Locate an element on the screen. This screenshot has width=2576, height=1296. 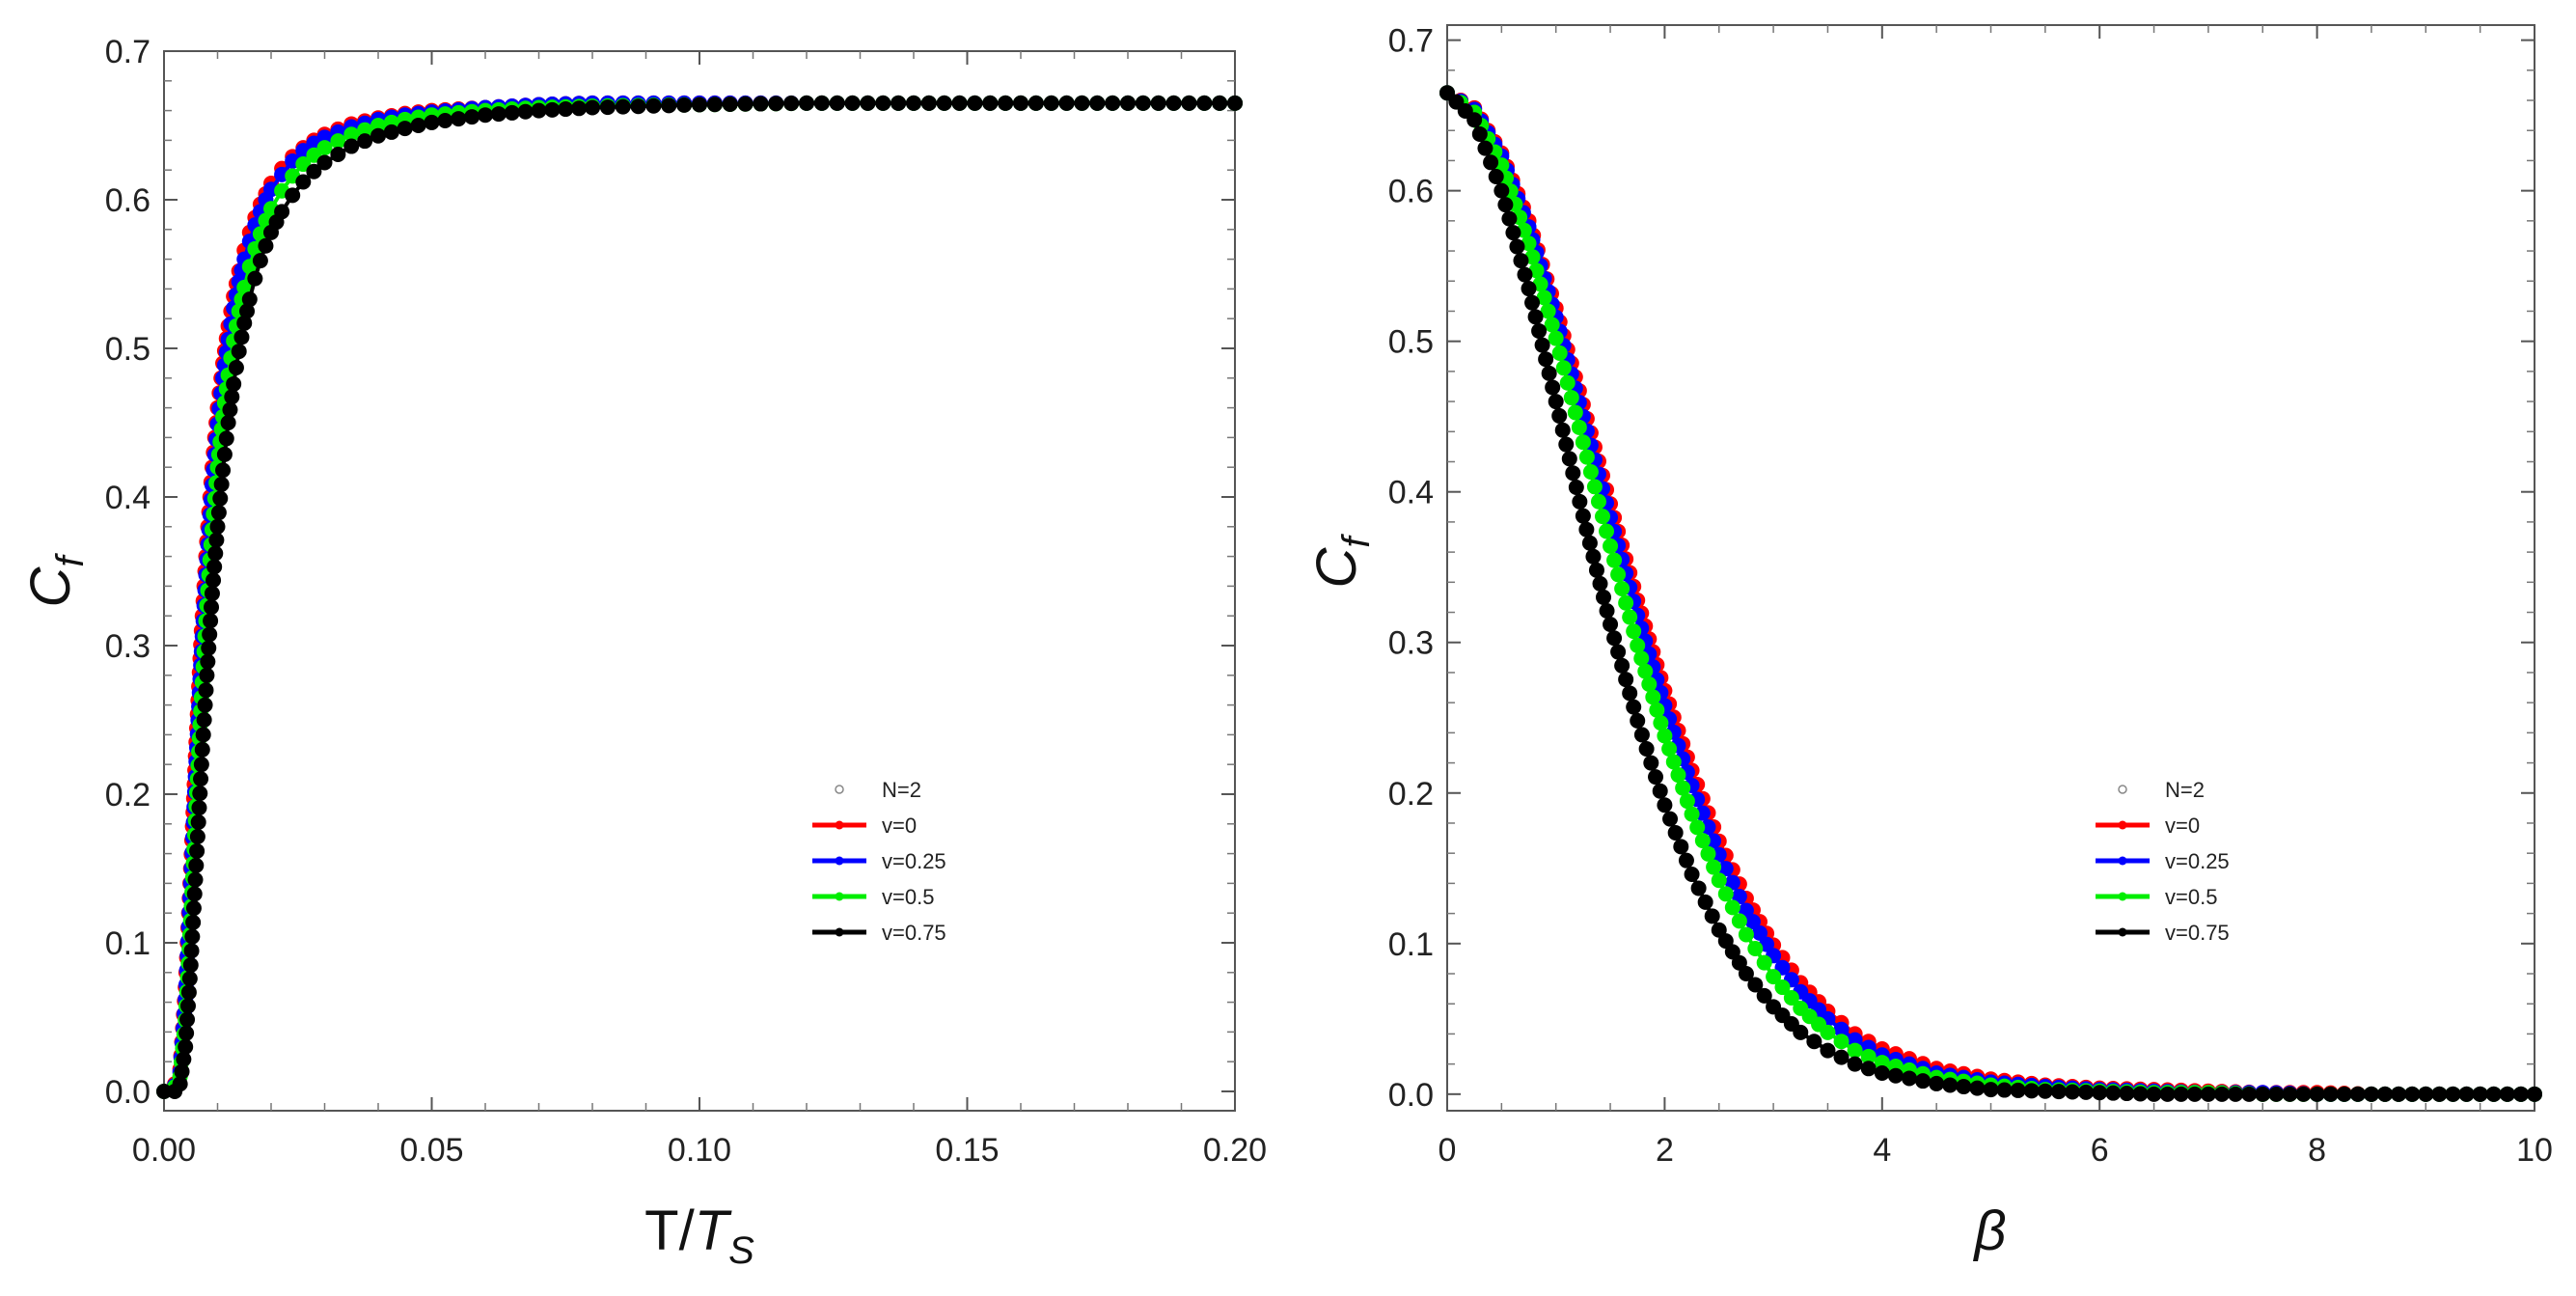
right-x-tick-label: 4 is located at coordinates (1882, 1150).